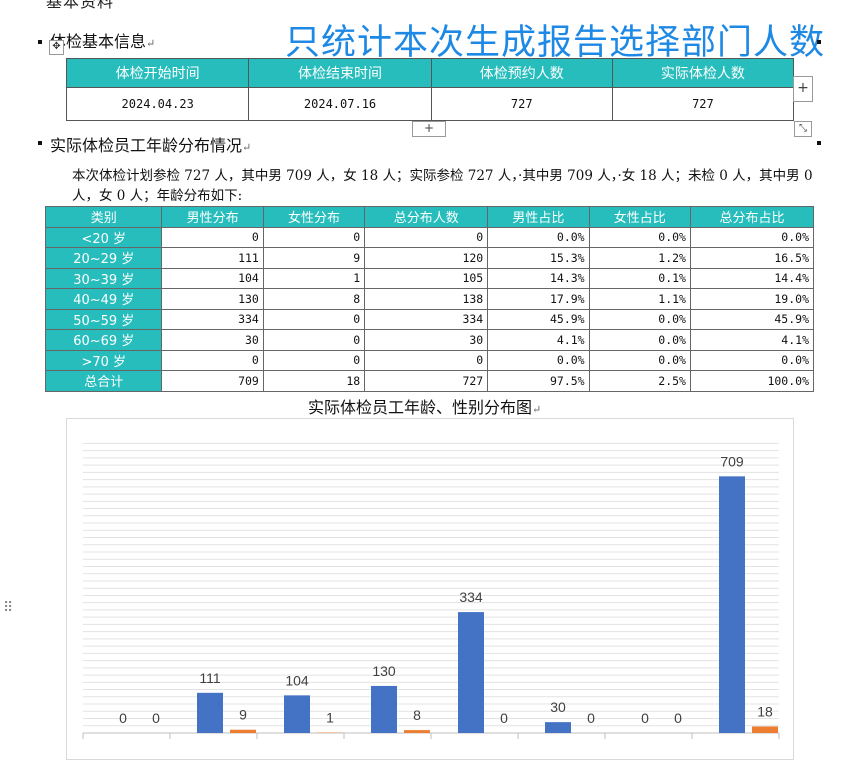 Image resolution: width=855 pixels, height=763 pixels. What do you see at coordinates (639, 258) in the screenshot?
I see `table-cell: 1.2%` at bounding box center [639, 258].